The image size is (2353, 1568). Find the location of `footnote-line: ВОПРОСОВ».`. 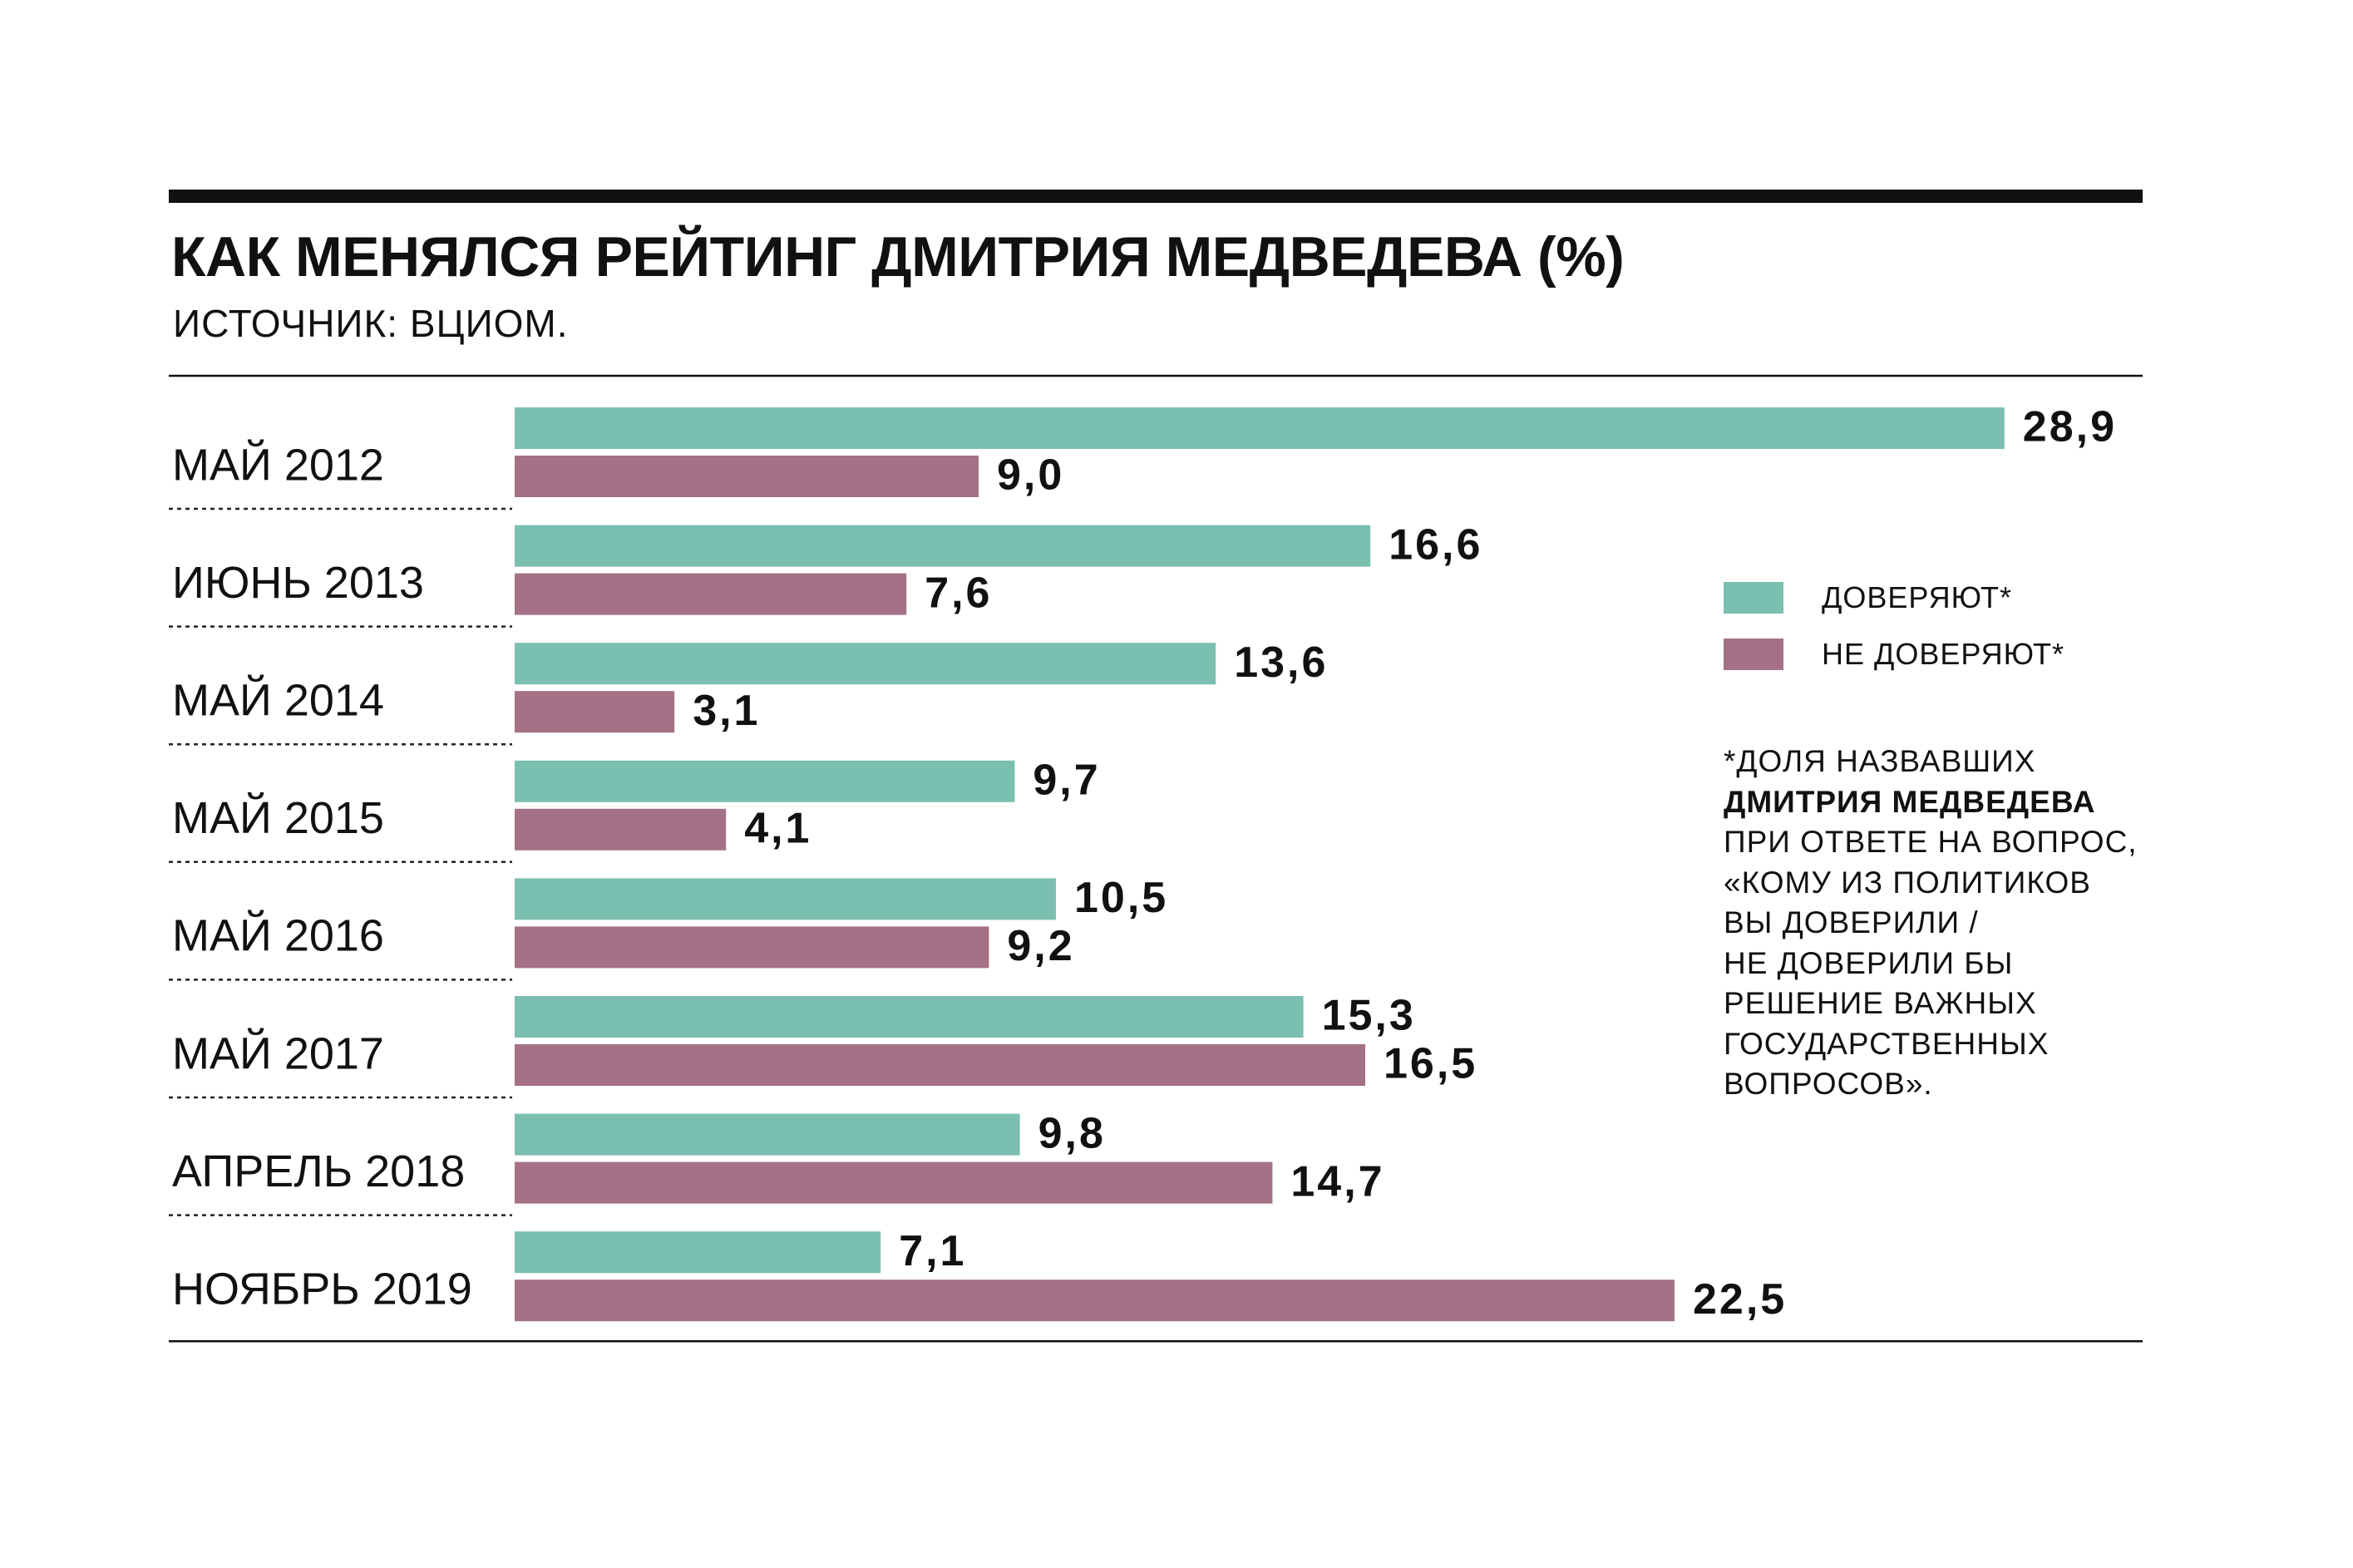

footnote-line: ВОПРОСОВ». is located at coordinates (1828, 1084).